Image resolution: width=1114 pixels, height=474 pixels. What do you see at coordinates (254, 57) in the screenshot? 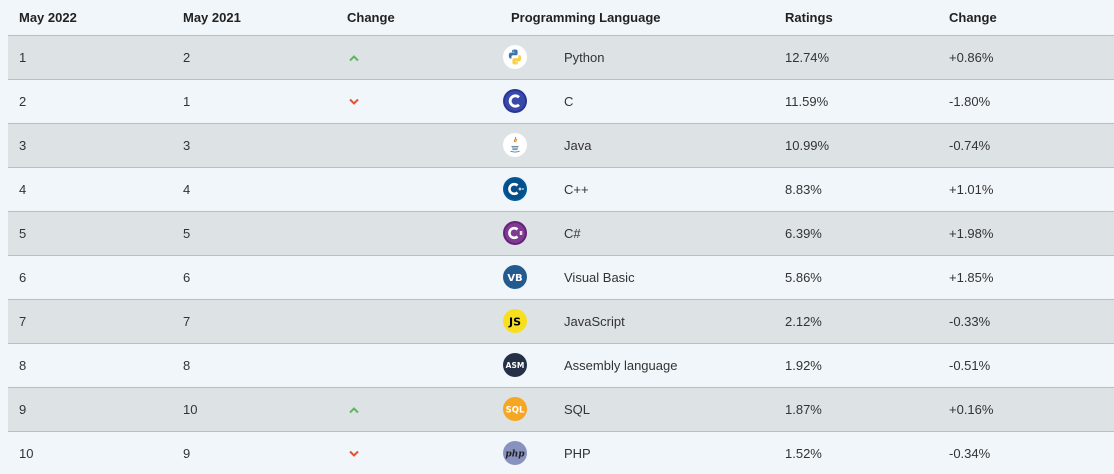
I see `rank-may-2021: 2` at bounding box center [254, 57].